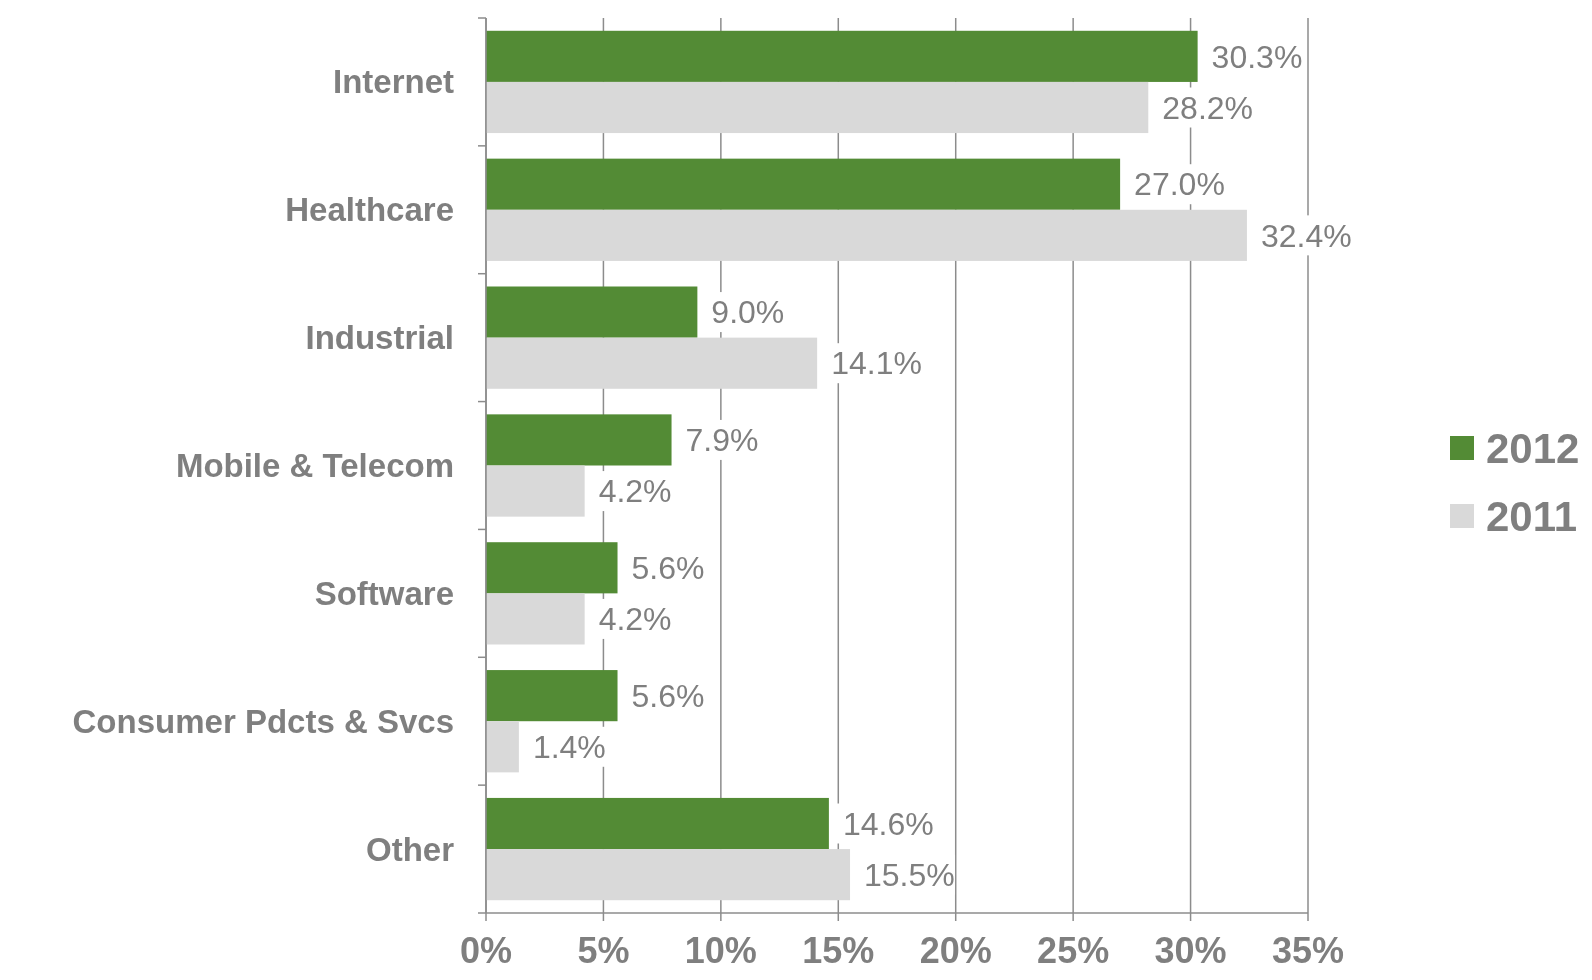 Image resolution: width=1592 pixels, height=980 pixels. I want to click on x-tick-label: 20%, so click(955, 950).